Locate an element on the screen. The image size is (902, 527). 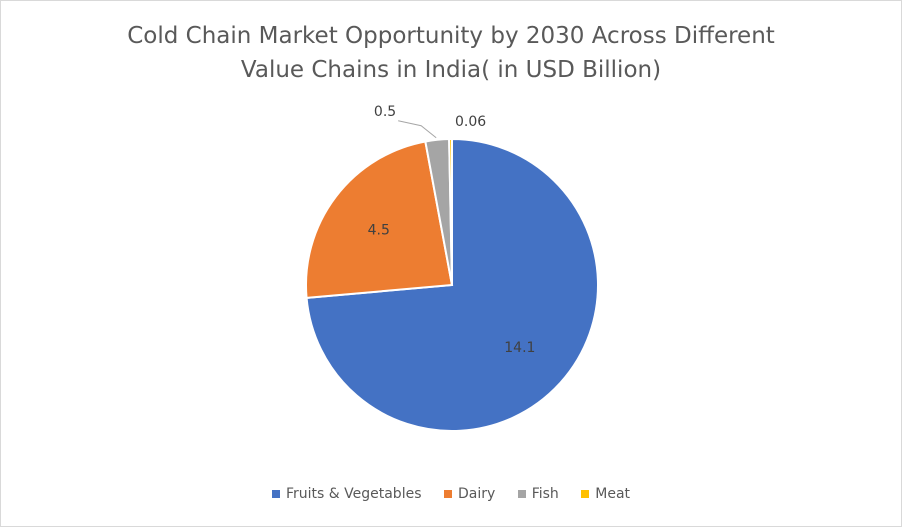
legend-label: Fish is located at coordinates (545, 494).